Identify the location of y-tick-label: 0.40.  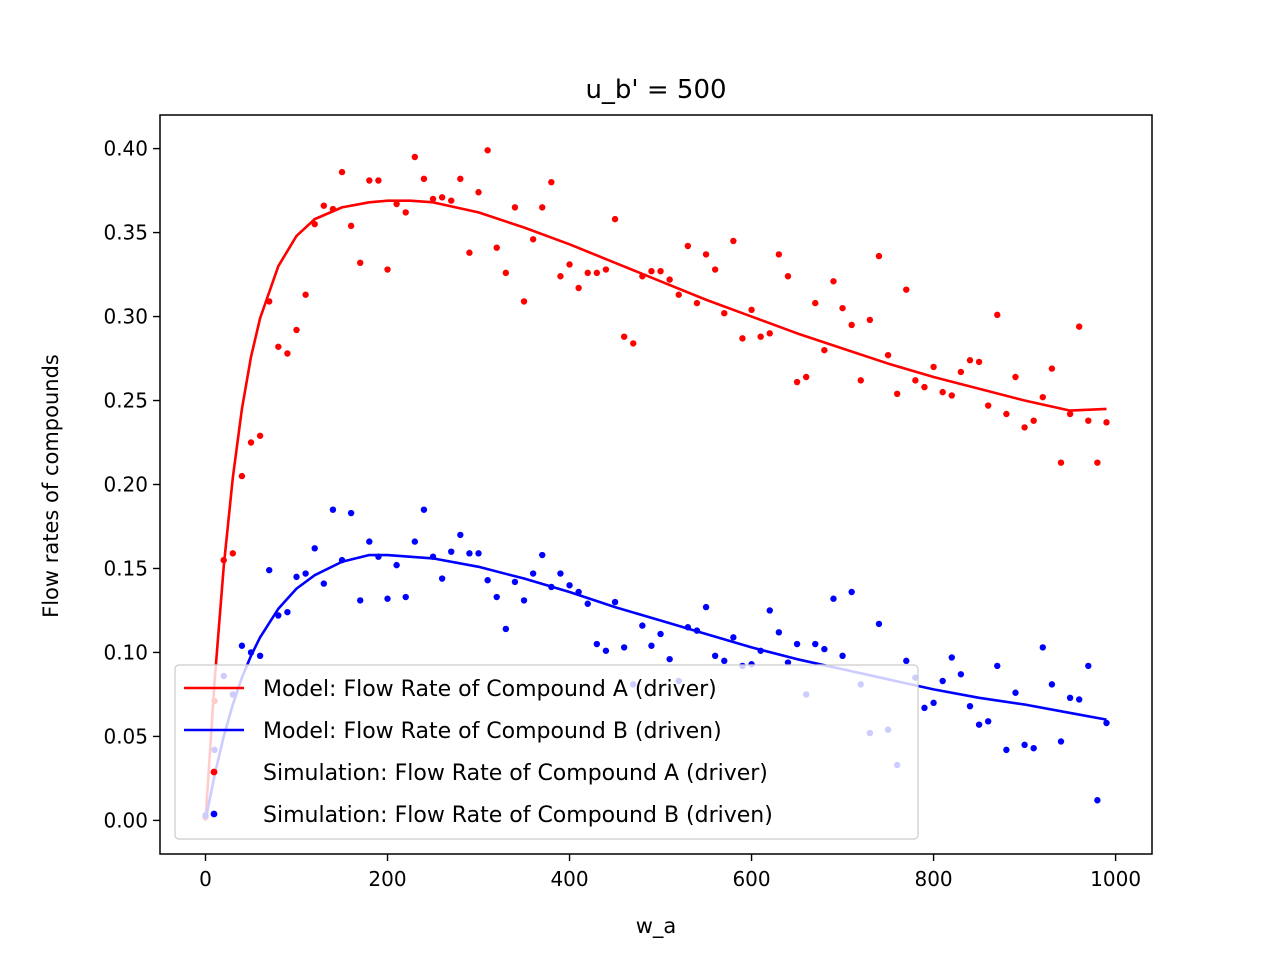
(125, 149).